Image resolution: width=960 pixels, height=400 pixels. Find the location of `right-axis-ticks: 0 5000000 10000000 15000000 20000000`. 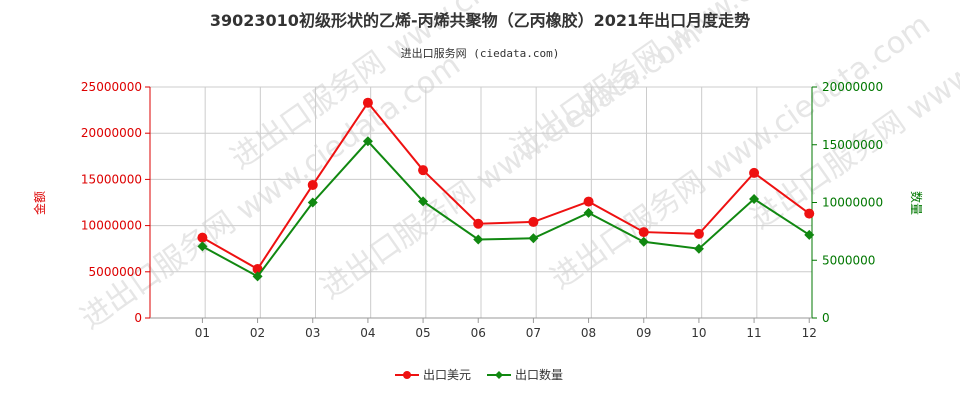

right-axis-ticks: 0 5000000 10000000 15000000 20000000 is located at coordinates (847, 202).